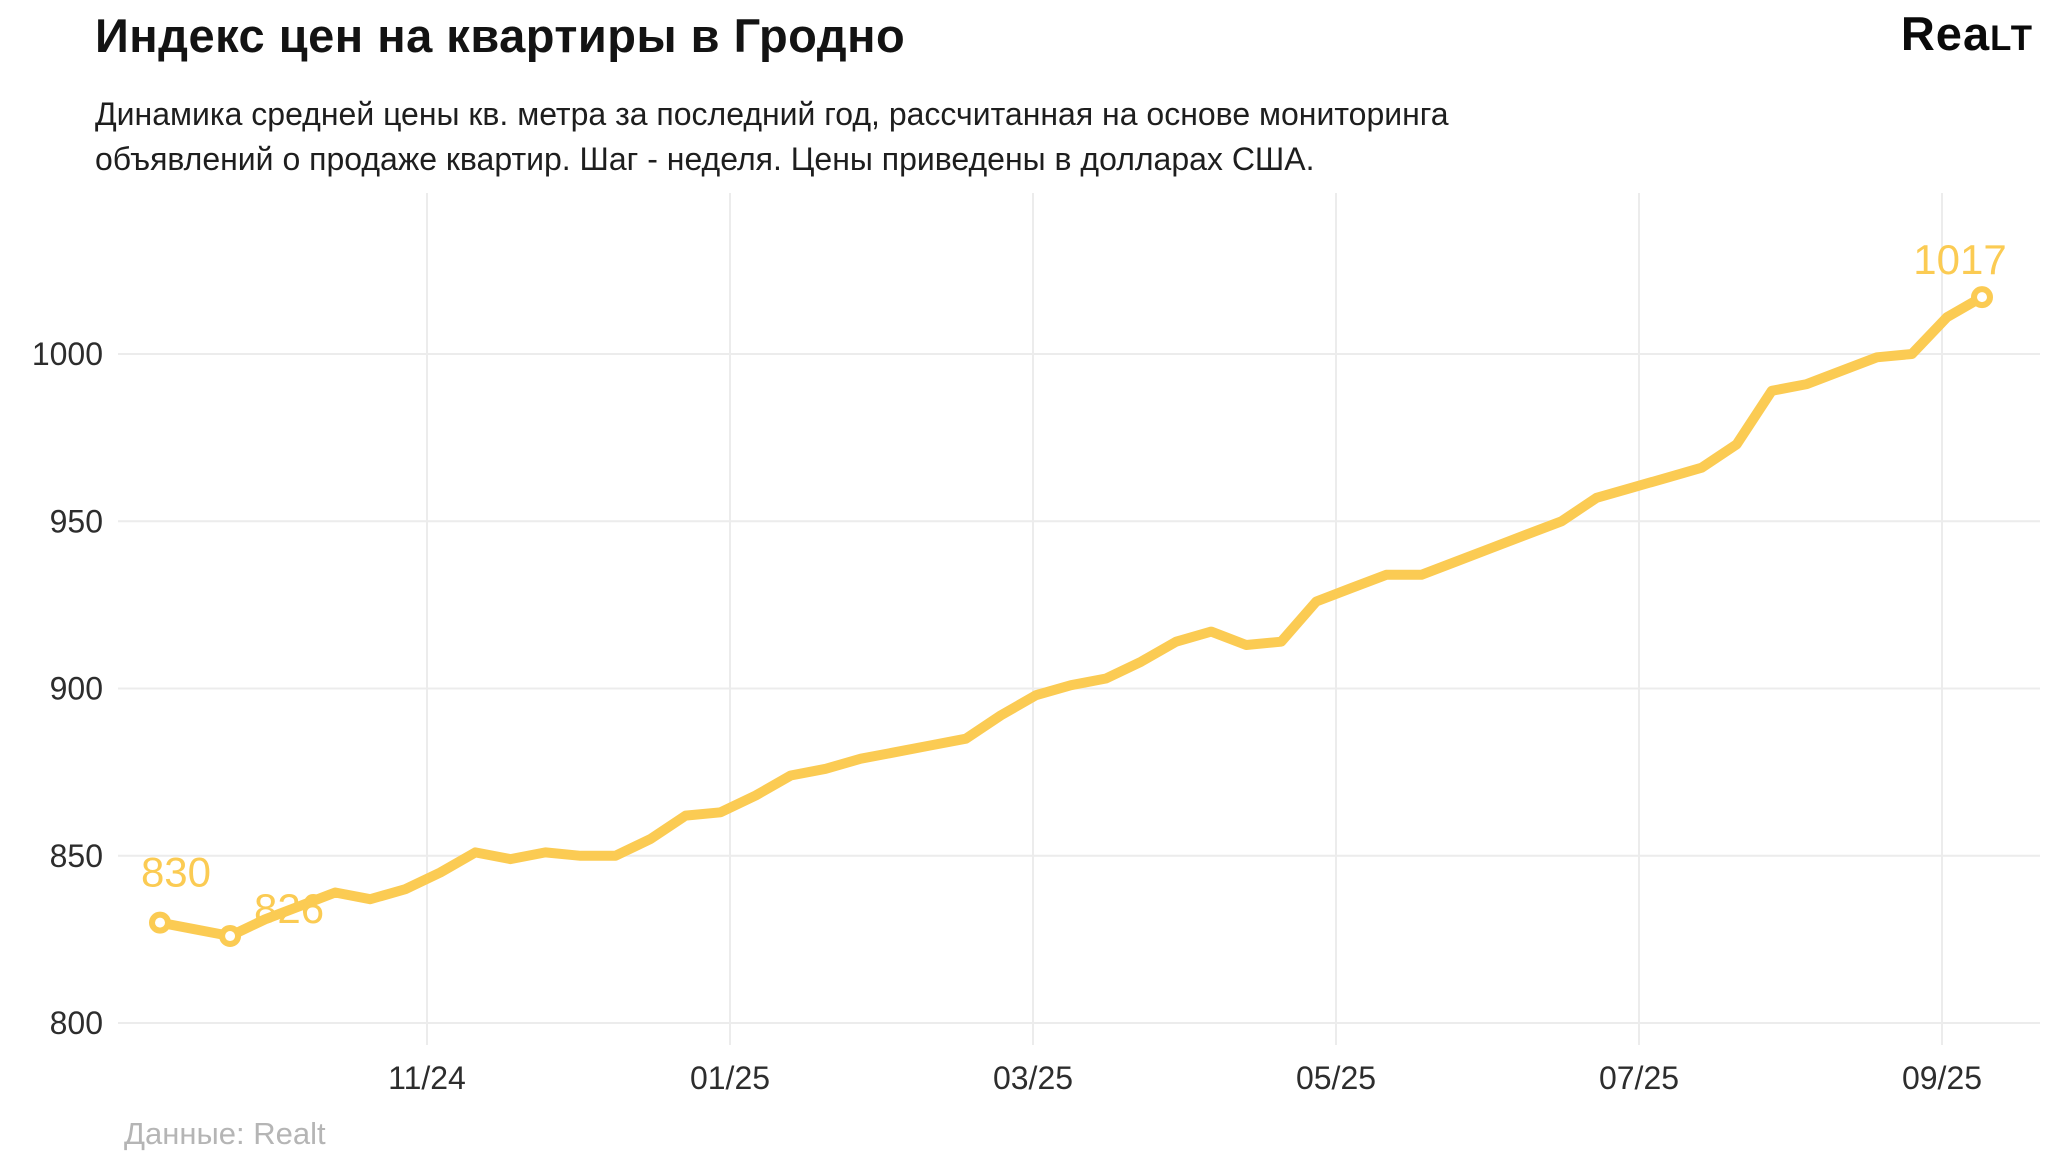 This screenshot has height=1171, width=2048. I want to click on data-source-note: Данные: Realt, so click(225, 1133).